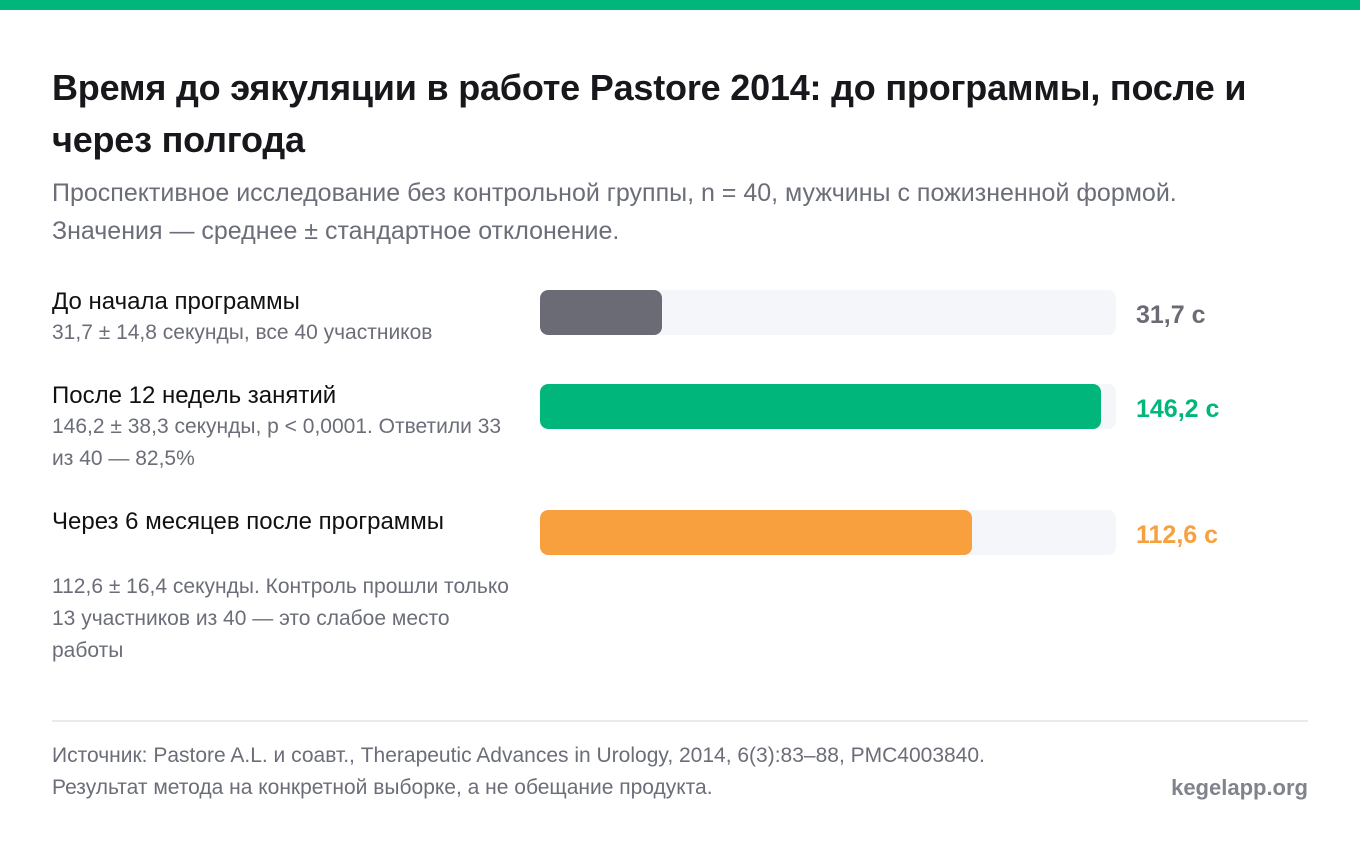 This screenshot has height=858, width=1360. What do you see at coordinates (194, 395) in the screenshot?
I see `category-label: После 12 недель занятий` at bounding box center [194, 395].